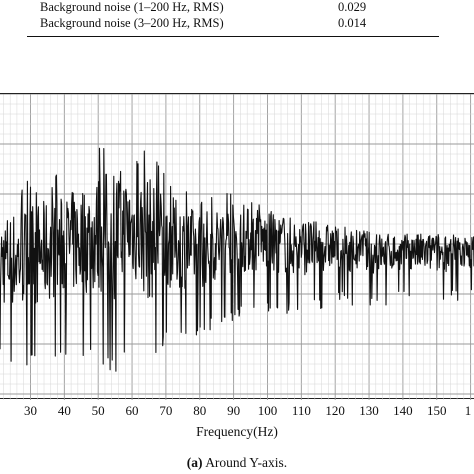 Image resolution: width=474 pixels, height=474 pixels. I want to click on caption-text: Around Y-axis., so click(246, 462).